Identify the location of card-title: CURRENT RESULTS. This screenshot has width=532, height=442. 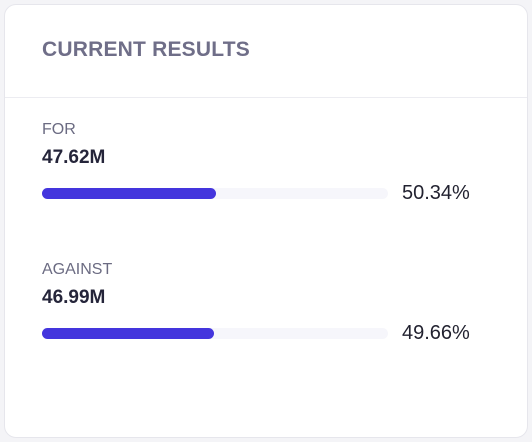
(146, 49).